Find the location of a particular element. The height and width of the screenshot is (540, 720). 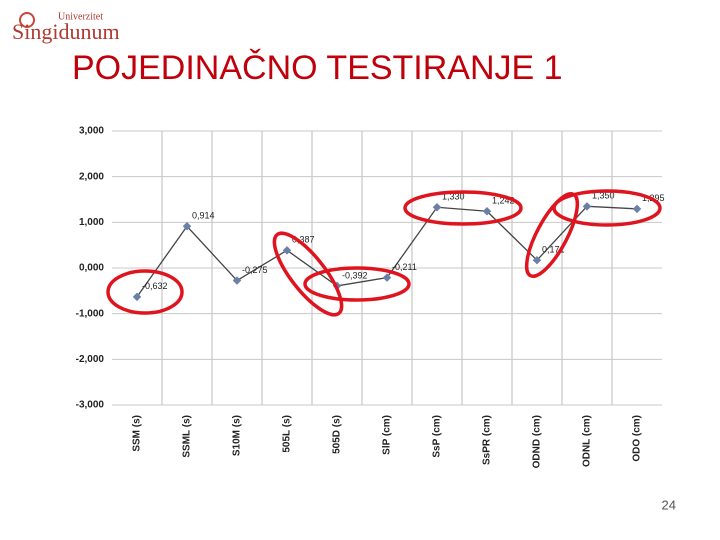

x-tick-label: SlP (cm) is located at coordinates (387, 435).